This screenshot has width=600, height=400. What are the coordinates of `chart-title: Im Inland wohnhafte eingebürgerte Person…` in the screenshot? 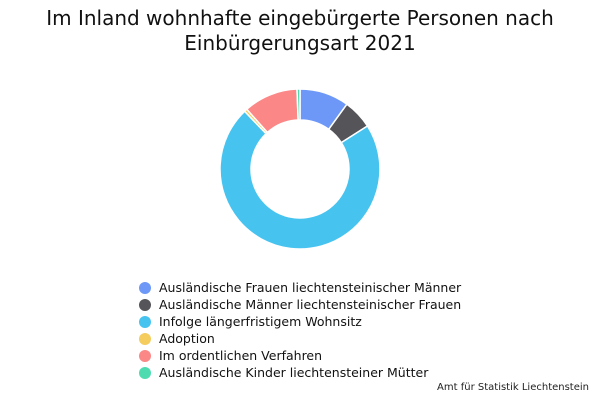 It's located at (300, 31).